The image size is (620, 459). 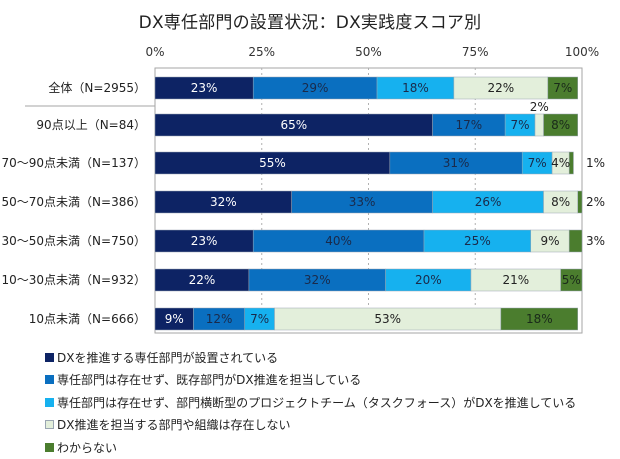 I want to click on category-label: 90点以上（N=84）, so click(x=91, y=125).